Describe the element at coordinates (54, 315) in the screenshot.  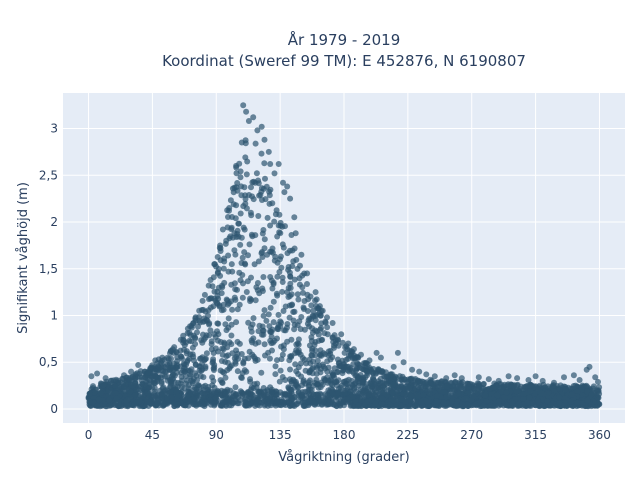
I see `y-tick-label: 1` at that location.